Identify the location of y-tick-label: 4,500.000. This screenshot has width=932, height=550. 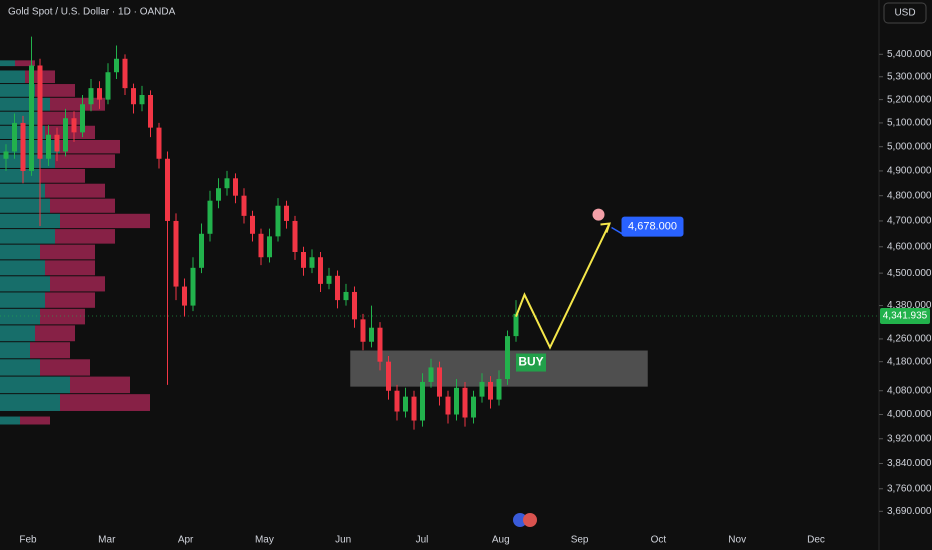
(909, 273).